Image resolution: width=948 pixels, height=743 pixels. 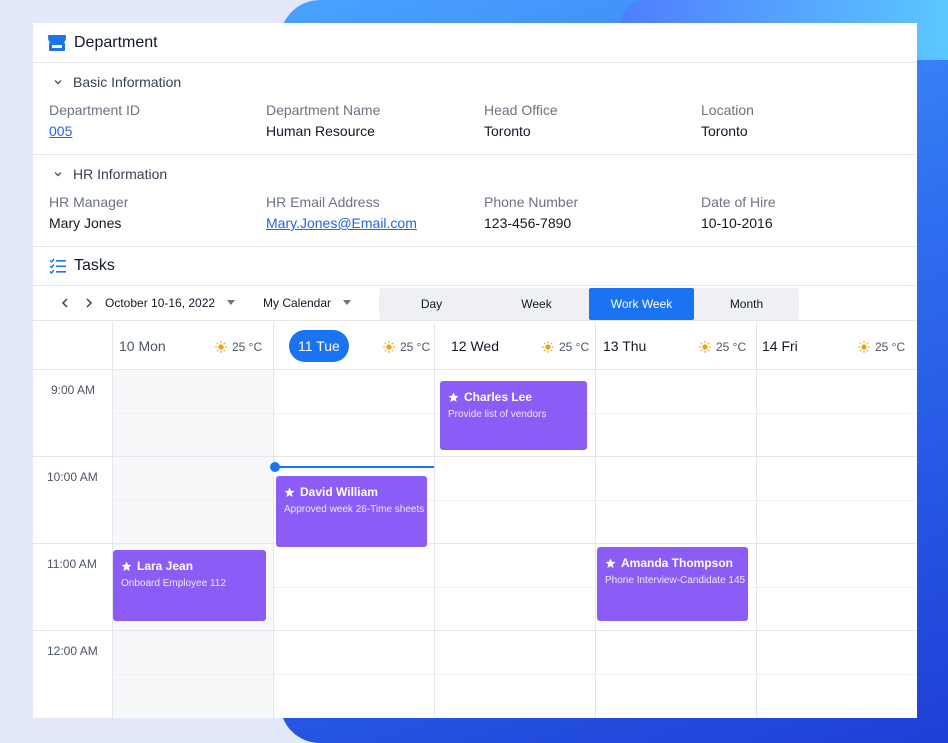 I want to click on chevron-left-icon, so click(x=65, y=303).